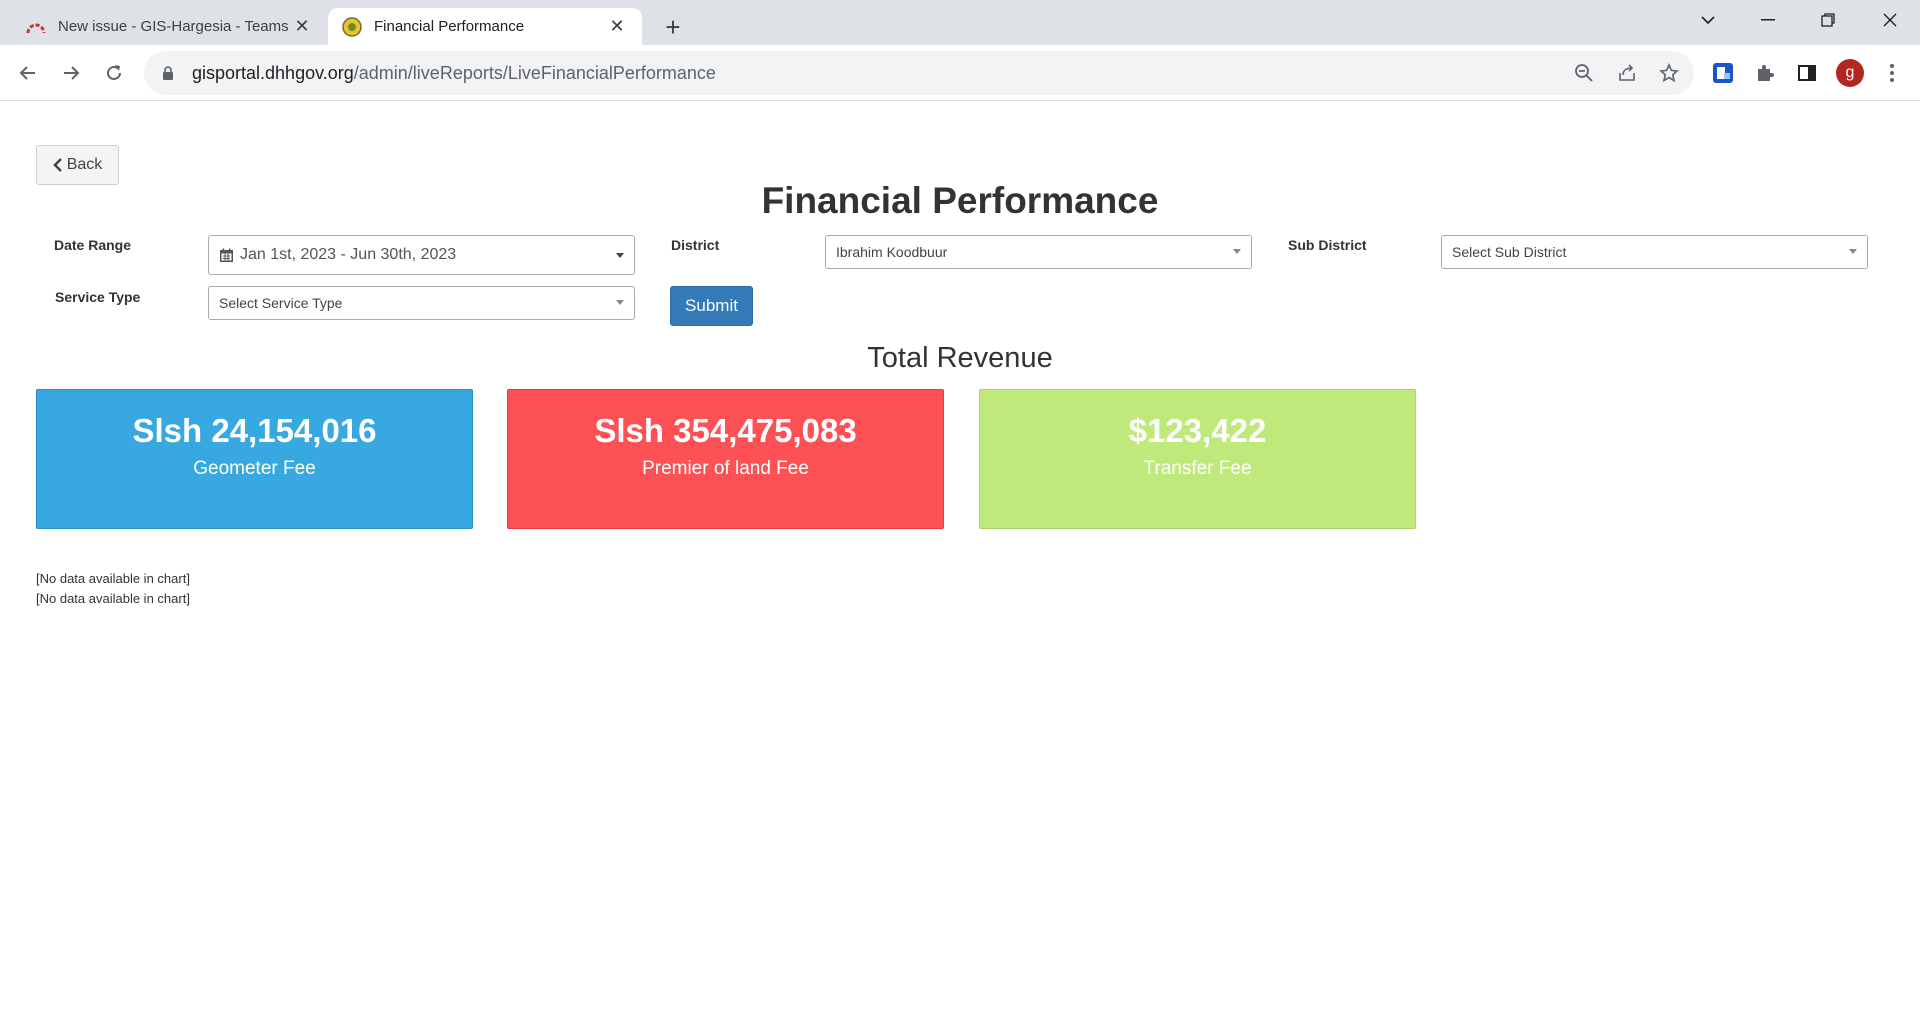 Image resolution: width=1920 pixels, height=1020 pixels. I want to click on back-arrow-icon, so click(28, 73).